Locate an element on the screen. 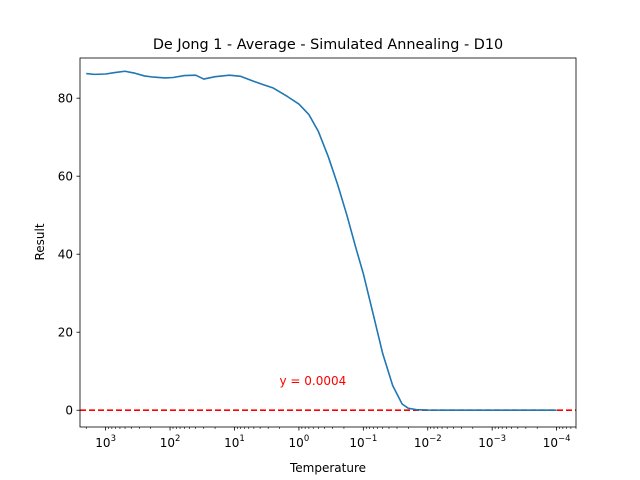 Image resolution: width=640 pixels, height=480 pixels. y-tick-label: 60 is located at coordinates (65, 176).